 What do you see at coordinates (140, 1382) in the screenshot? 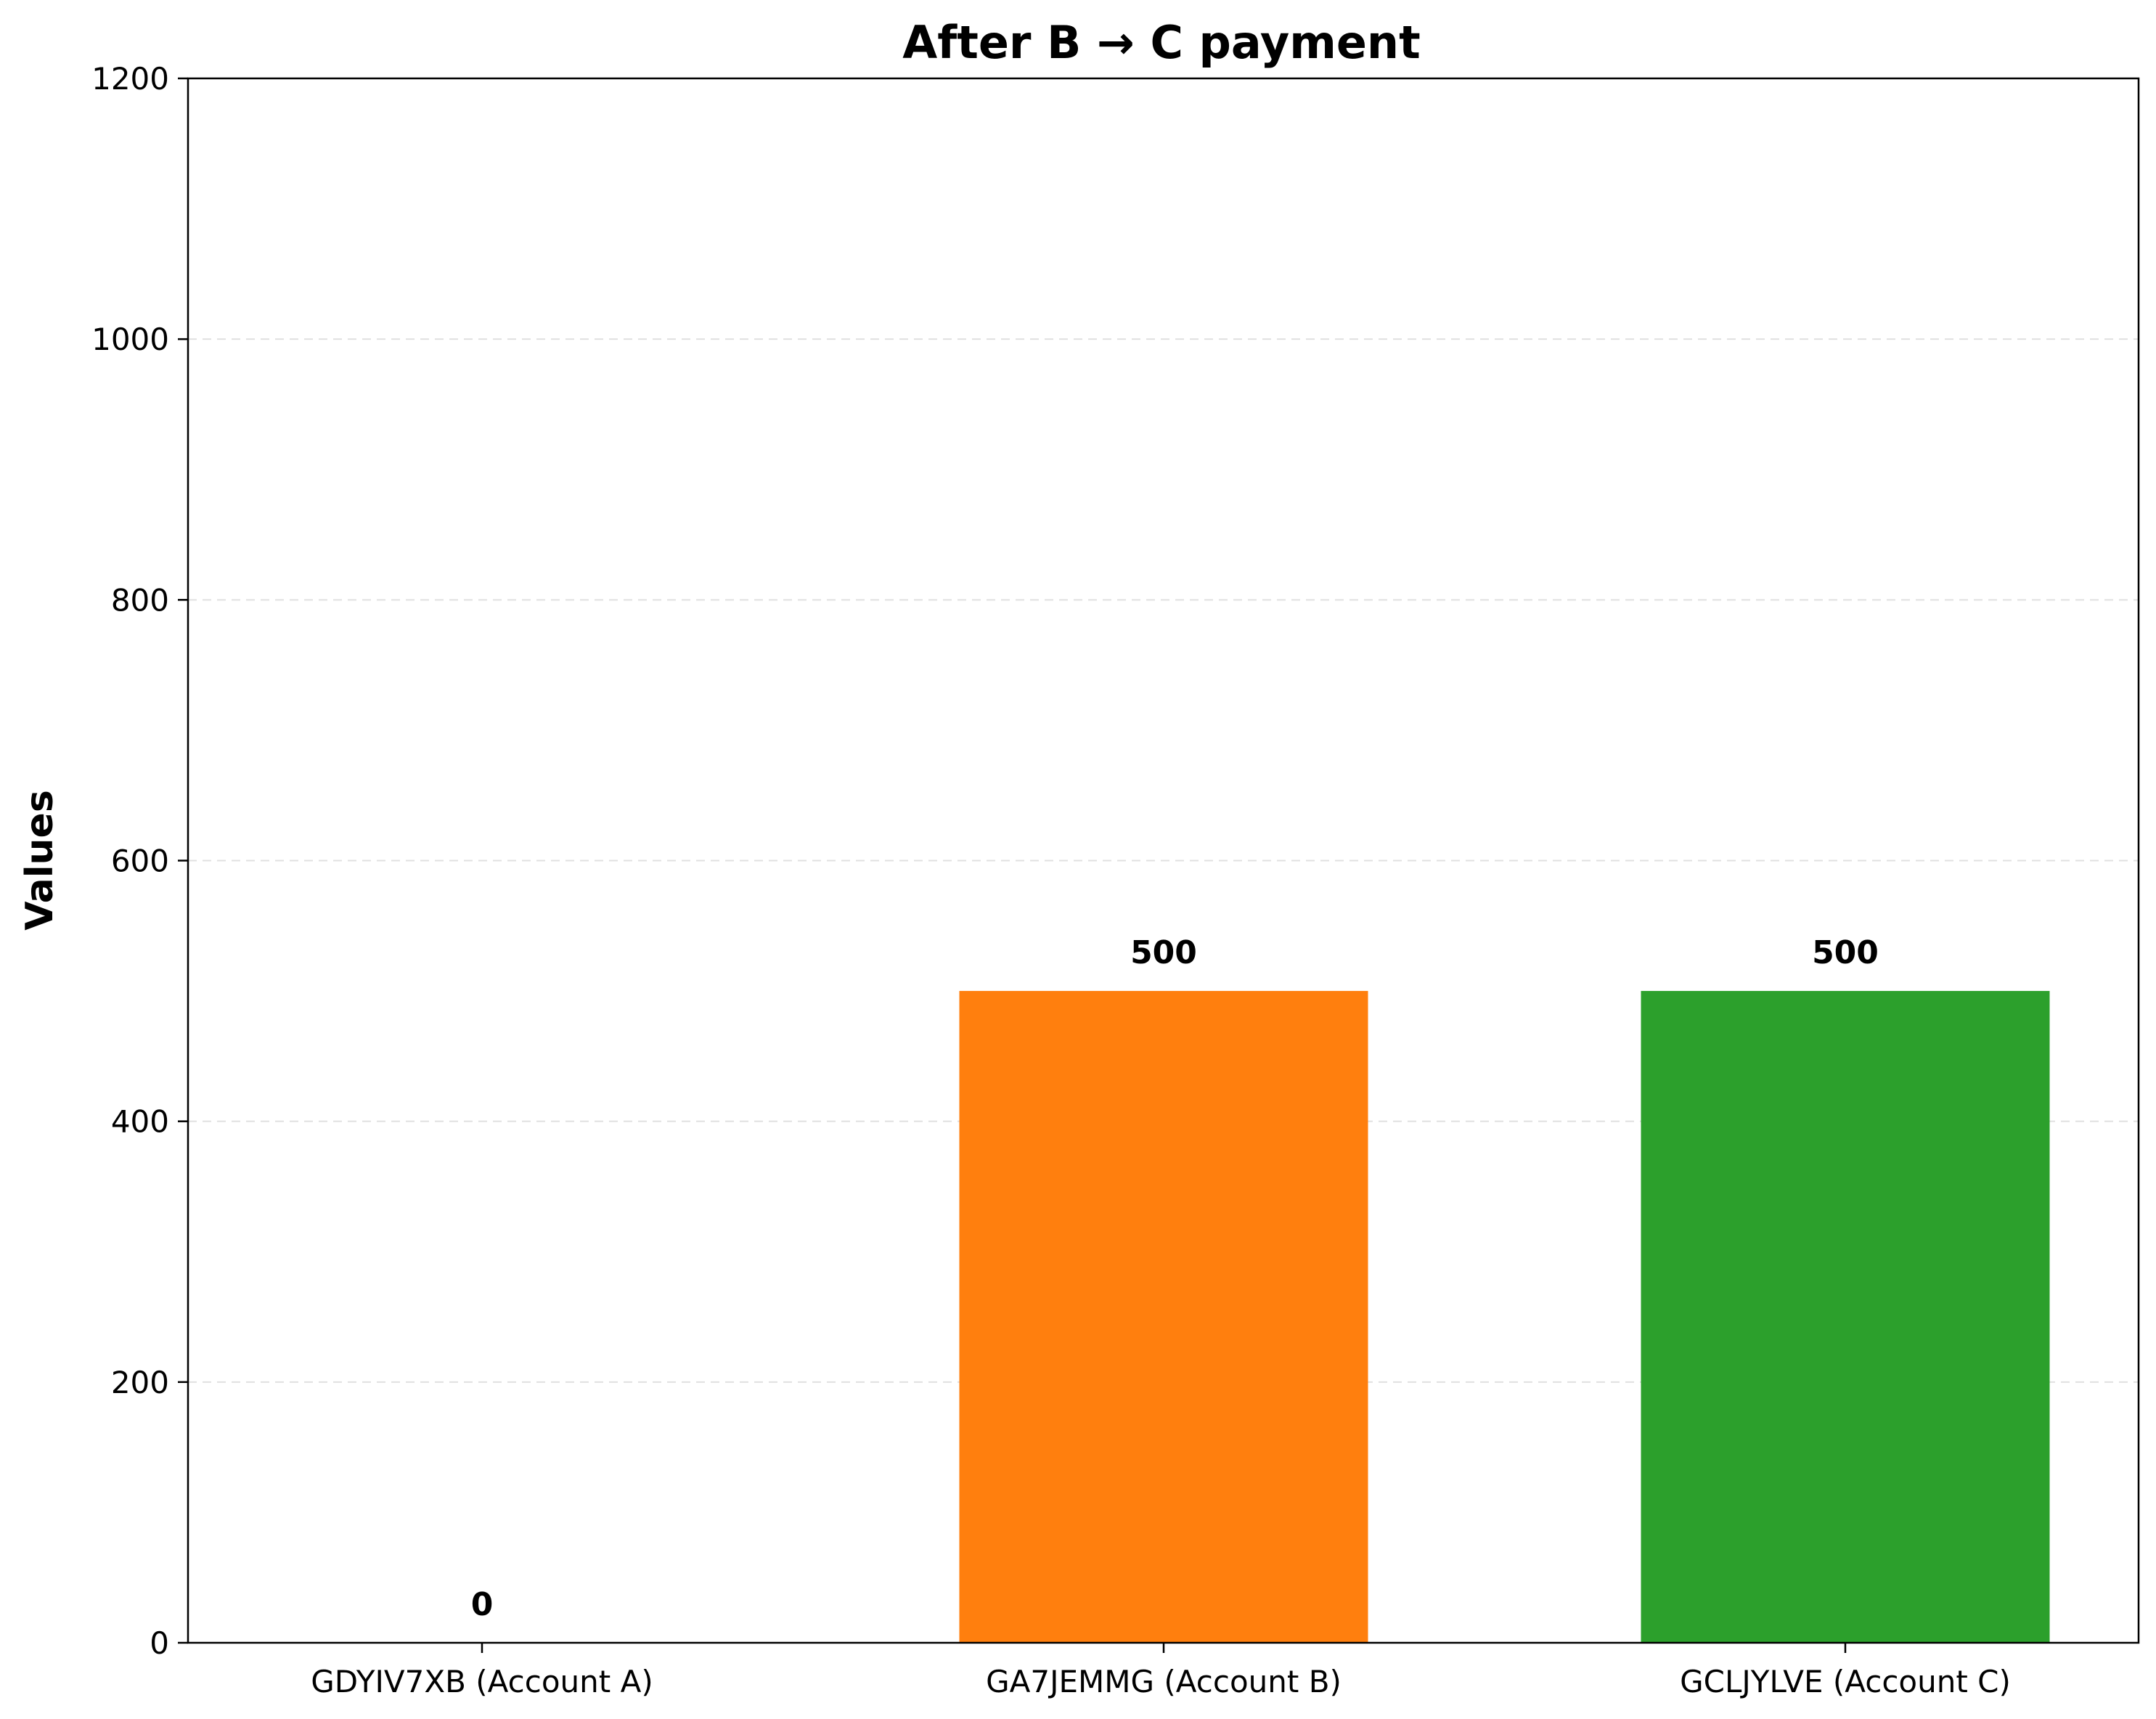
I see `y-tick-label: 200` at bounding box center [140, 1382].